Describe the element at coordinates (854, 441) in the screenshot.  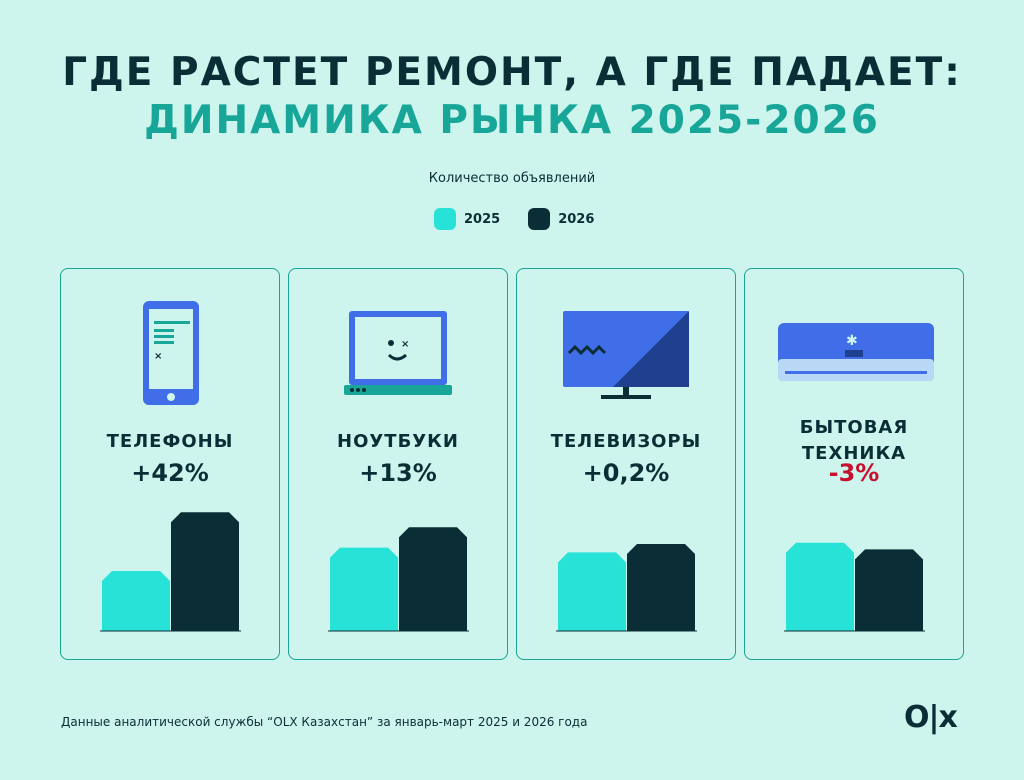
I see `card-label: БЫТОВАЯ ТЕХНИКА` at that location.